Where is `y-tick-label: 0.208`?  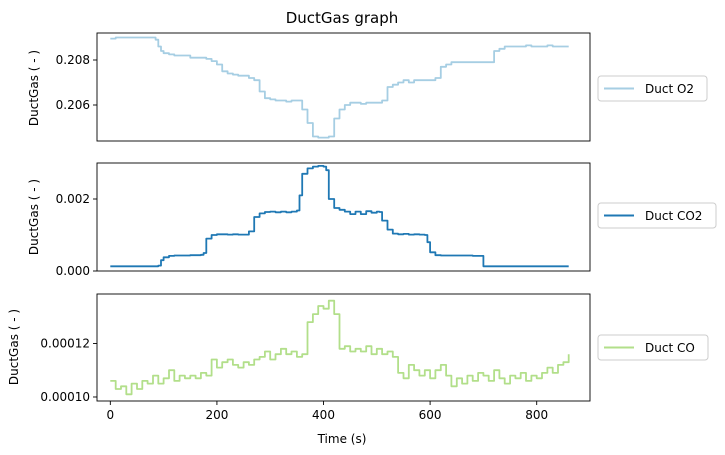
y-tick-label: 0.208 is located at coordinates (73, 60).